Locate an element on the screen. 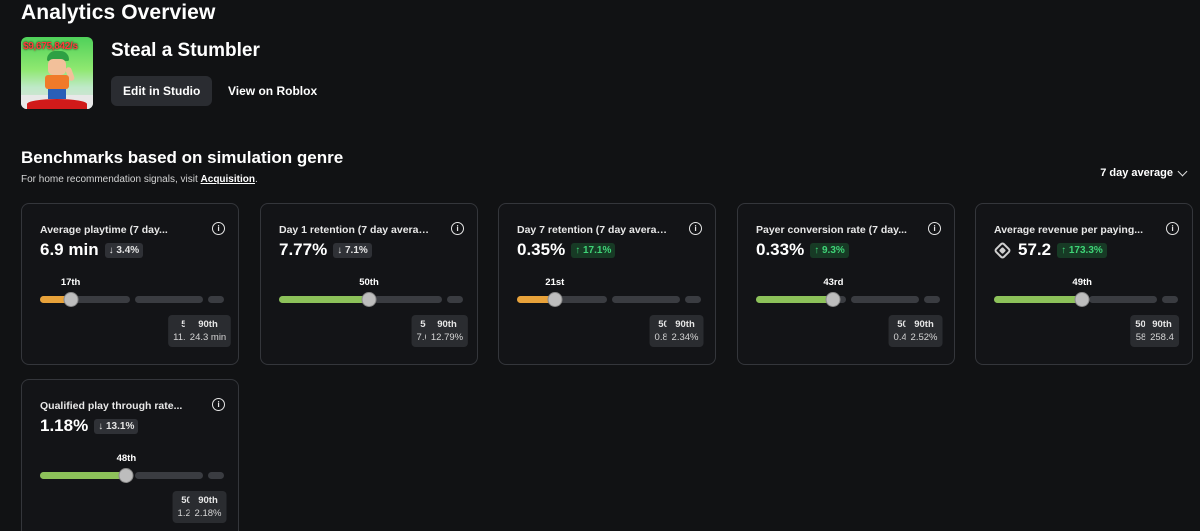 This screenshot has height=531, width=1200. character-legs is located at coordinates (57, 94).